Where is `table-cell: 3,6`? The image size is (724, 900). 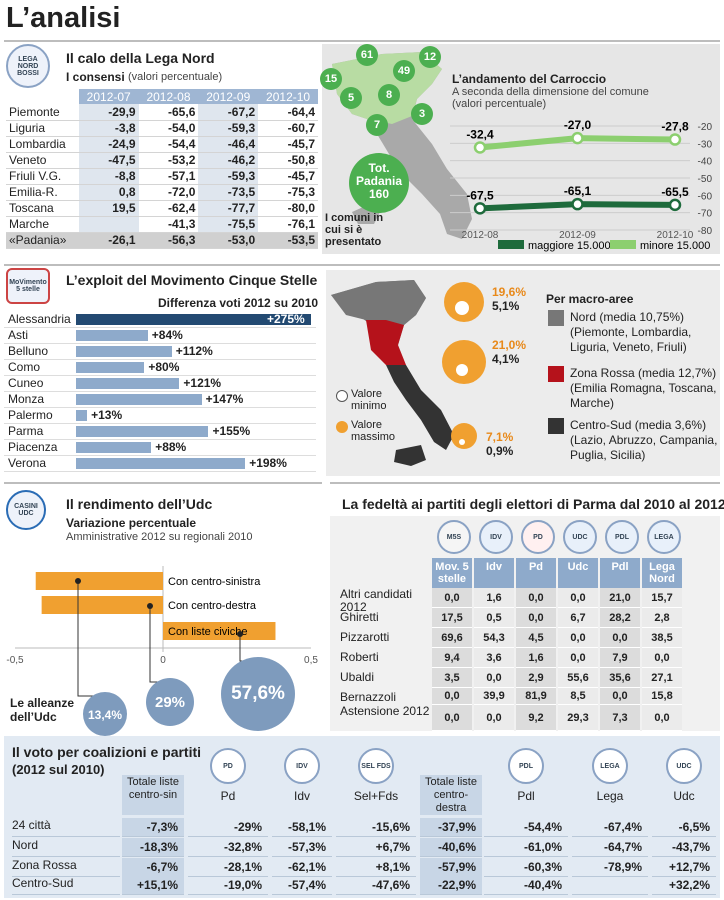 table-cell: 3,6 is located at coordinates (494, 658).